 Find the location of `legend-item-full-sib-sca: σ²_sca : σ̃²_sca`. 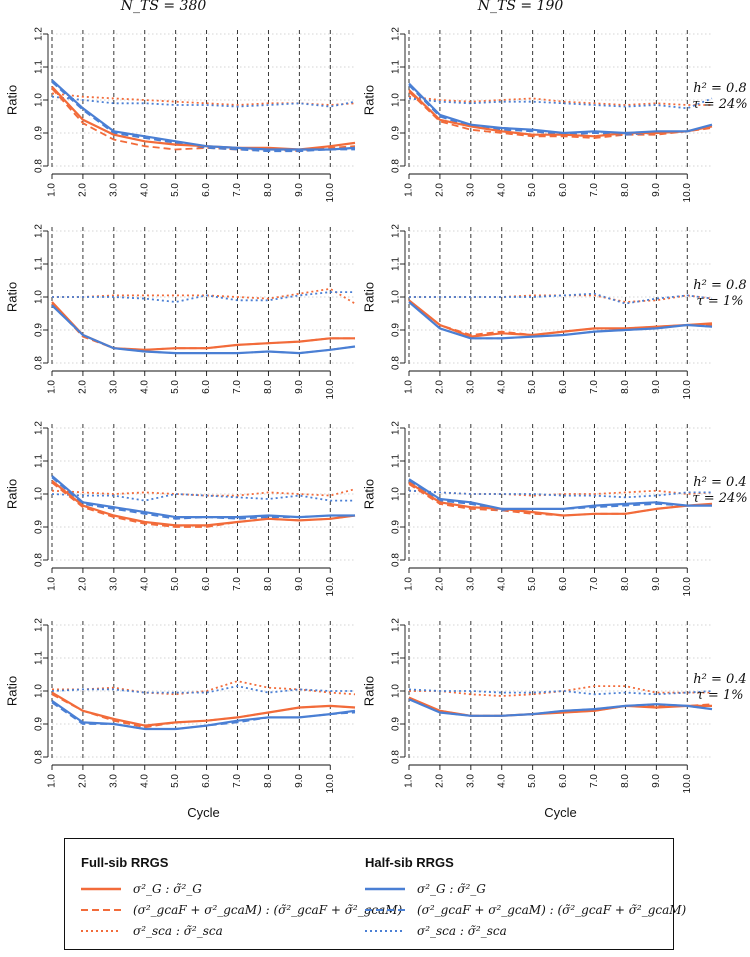

legend-item-full-sib-sca: σ²_sca : σ̃²_sca is located at coordinates (152, 931).